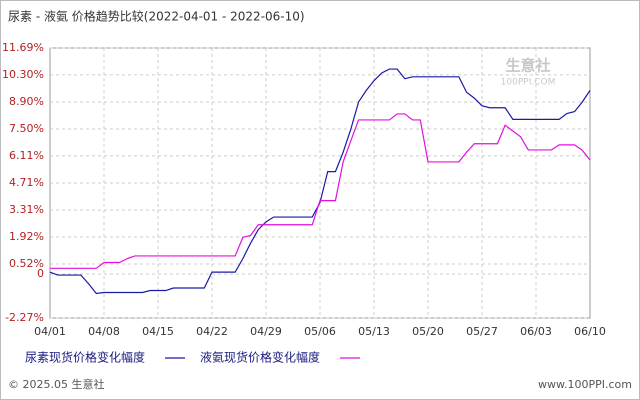 Image resolution: width=640 pixels, height=400 pixels. I want to click on y-tick-label: 1.92%, so click(26, 236).